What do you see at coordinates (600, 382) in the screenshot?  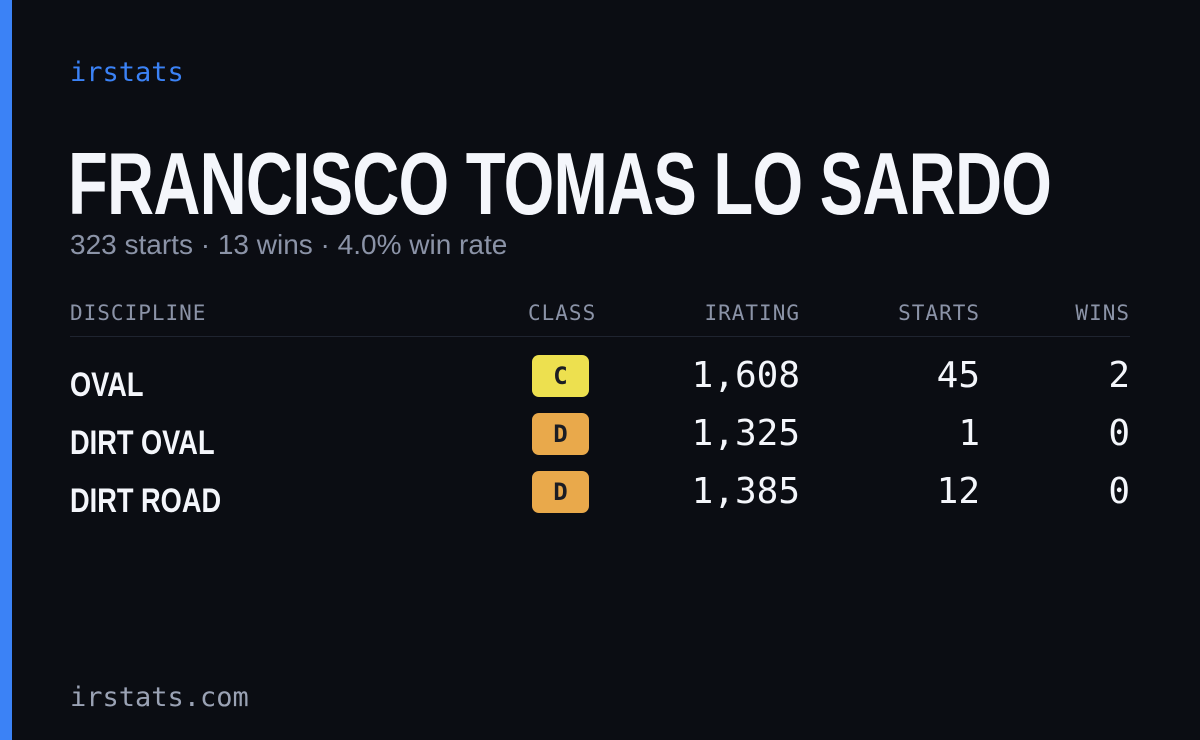 I see `table-row: OVAL C 1,608 45 2` at bounding box center [600, 382].